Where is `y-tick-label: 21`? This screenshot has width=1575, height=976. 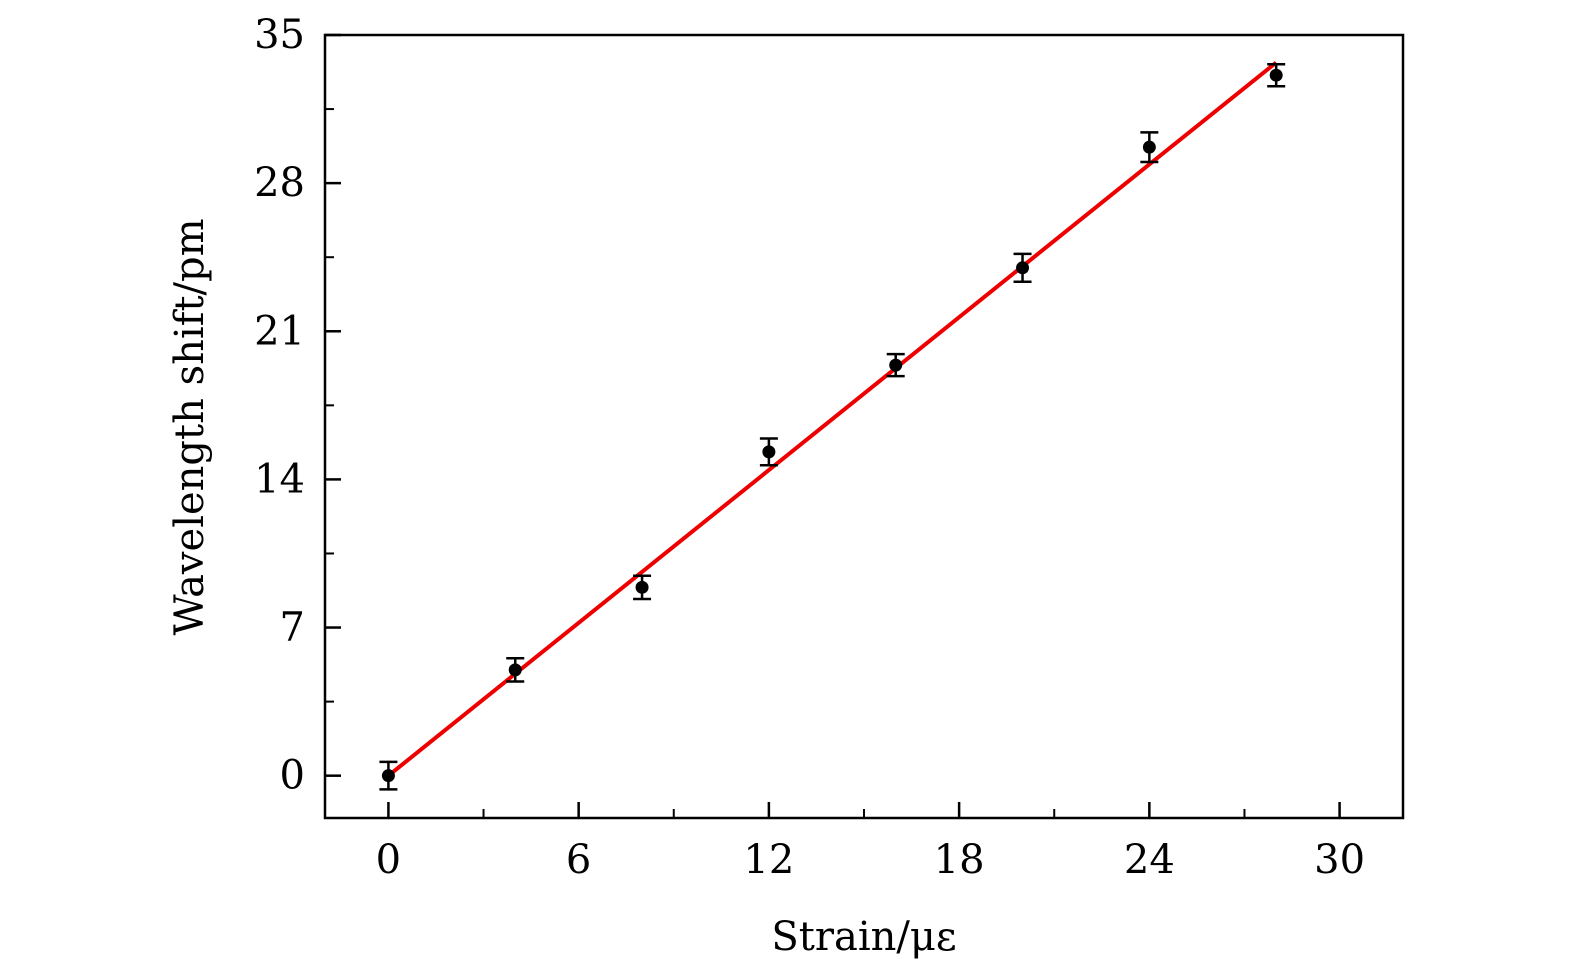 y-tick-label: 21 is located at coordinates (279, 331).